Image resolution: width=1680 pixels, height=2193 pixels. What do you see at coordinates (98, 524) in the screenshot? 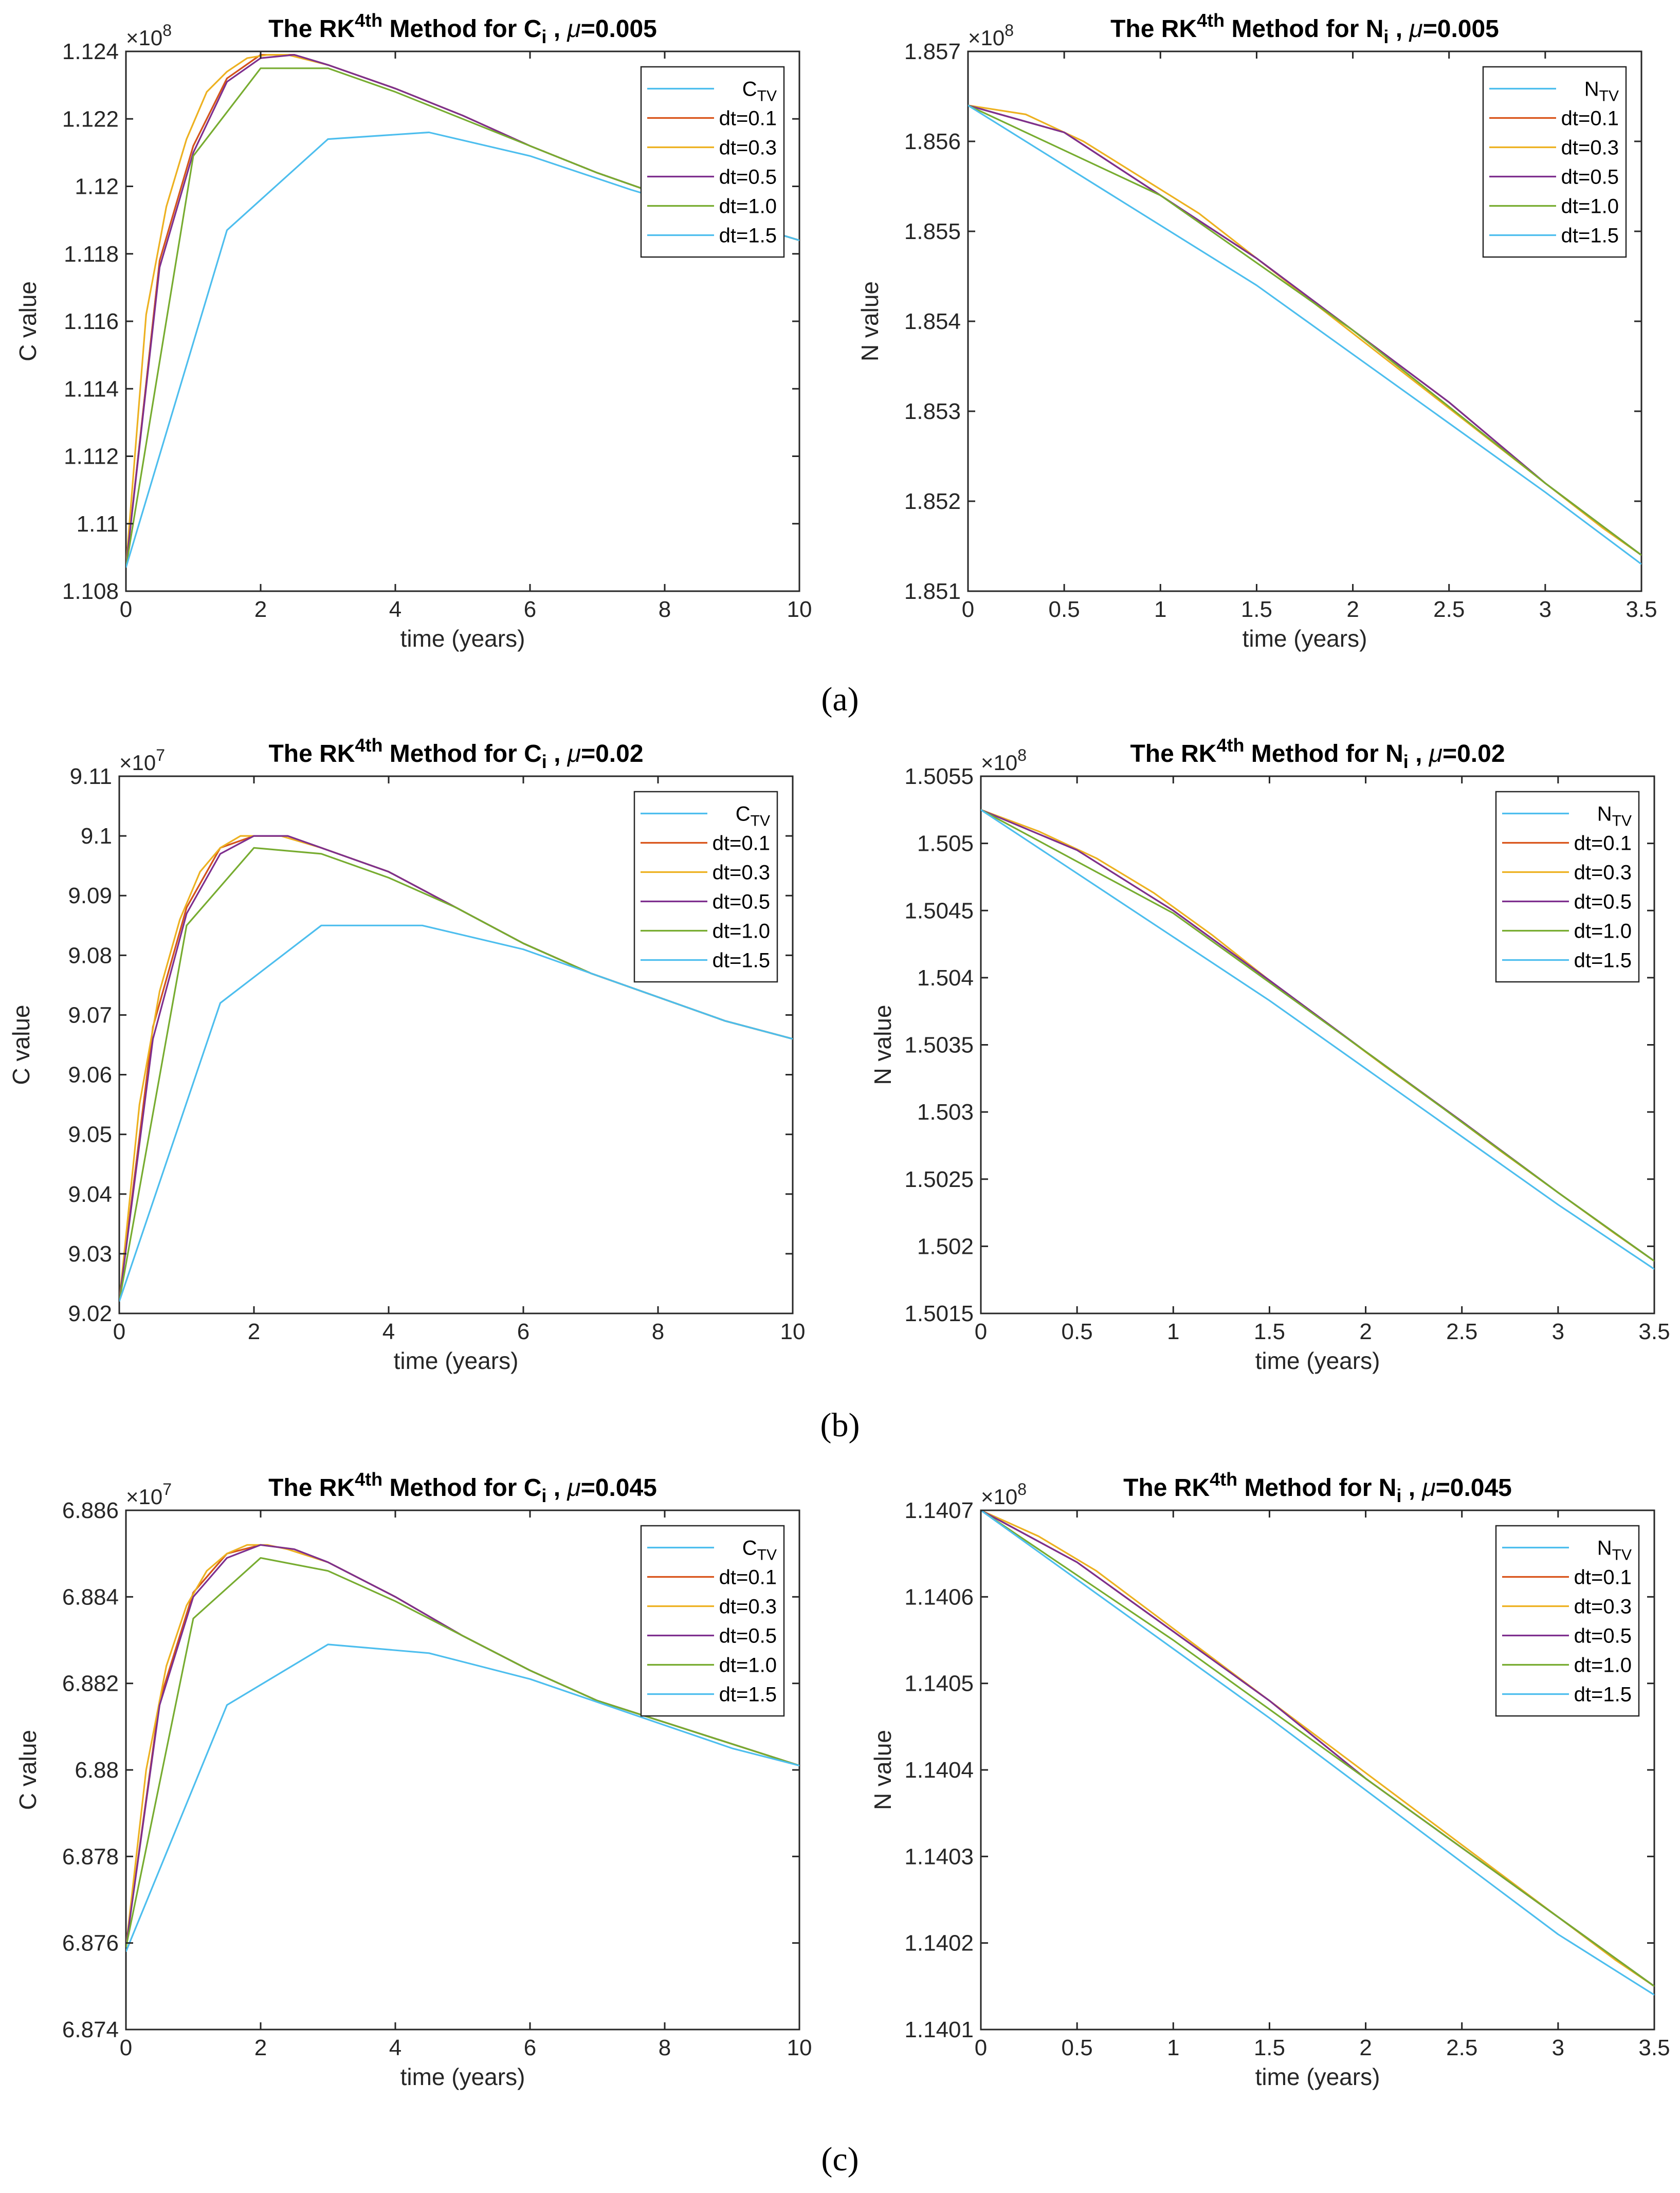
I see `y-tick-label: 1.11` at bounding box center [98, 524].